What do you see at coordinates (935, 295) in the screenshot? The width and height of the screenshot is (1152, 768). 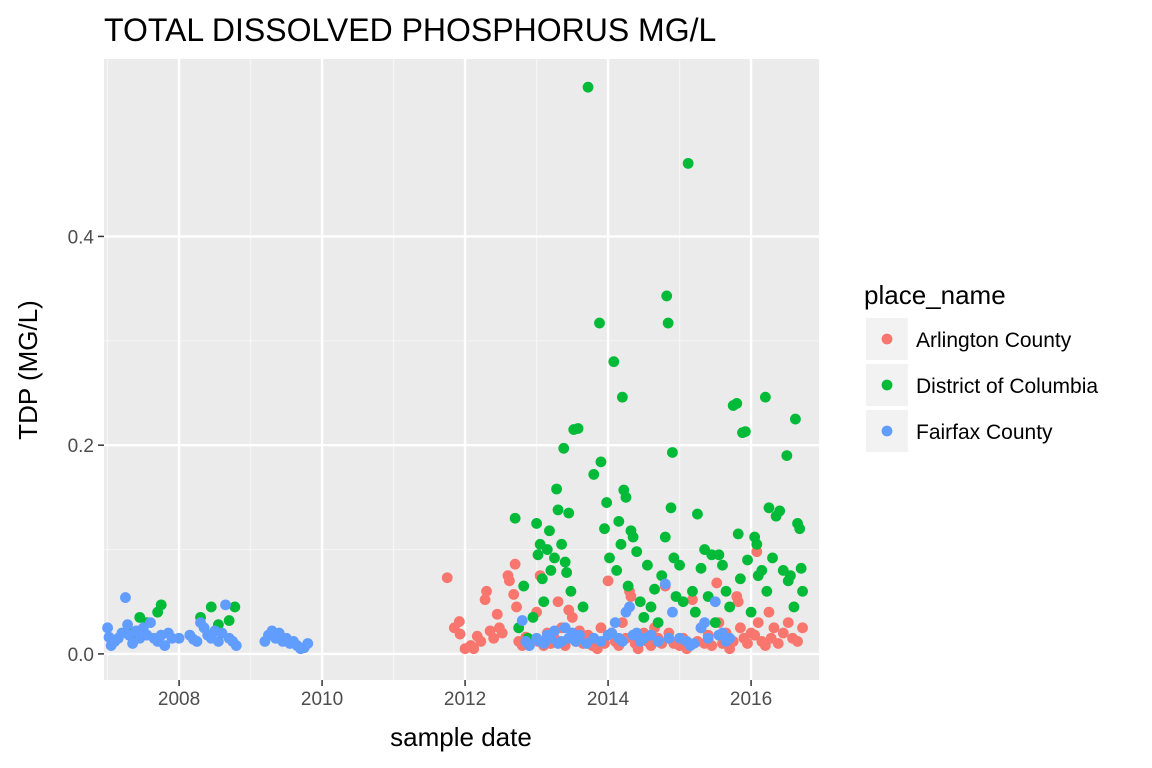 I see `legend-title: place_name` at bounding box center [935, 295].